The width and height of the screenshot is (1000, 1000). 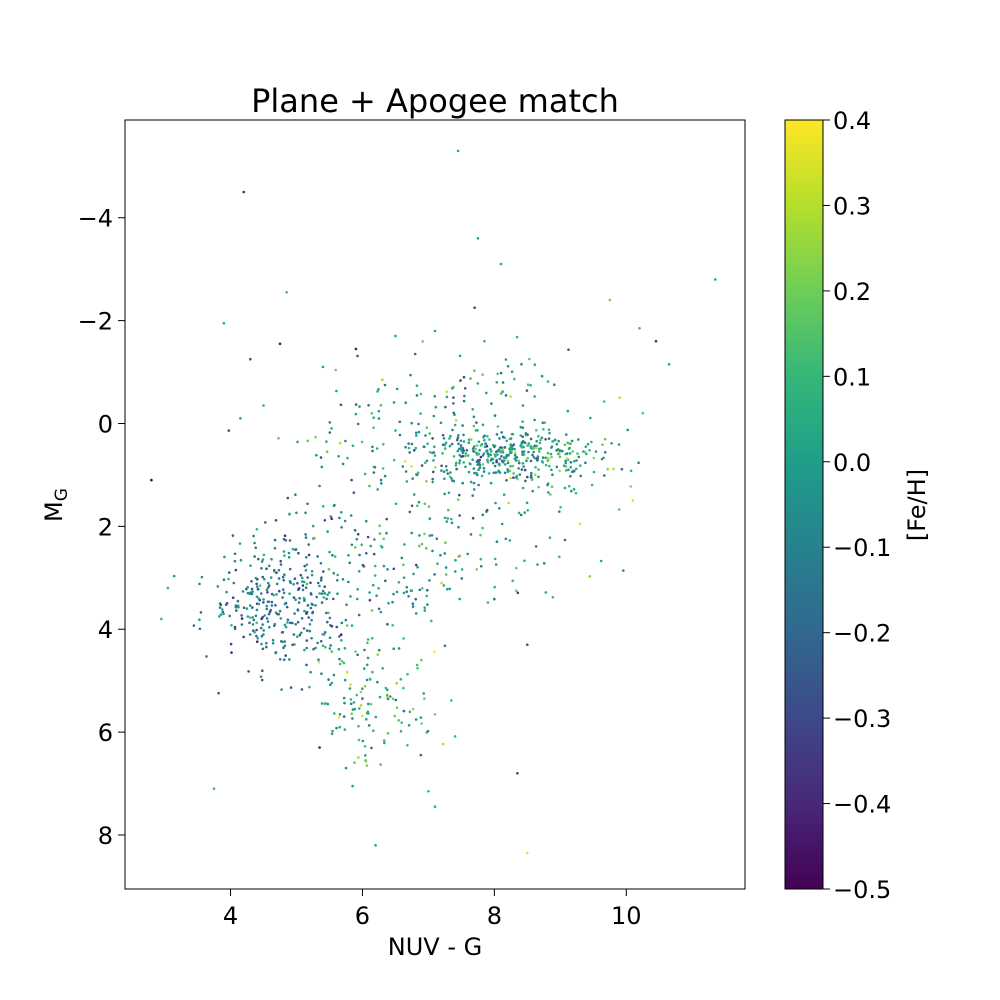 I want to click on y-tick-label: −4, so click(x=95, y=219).